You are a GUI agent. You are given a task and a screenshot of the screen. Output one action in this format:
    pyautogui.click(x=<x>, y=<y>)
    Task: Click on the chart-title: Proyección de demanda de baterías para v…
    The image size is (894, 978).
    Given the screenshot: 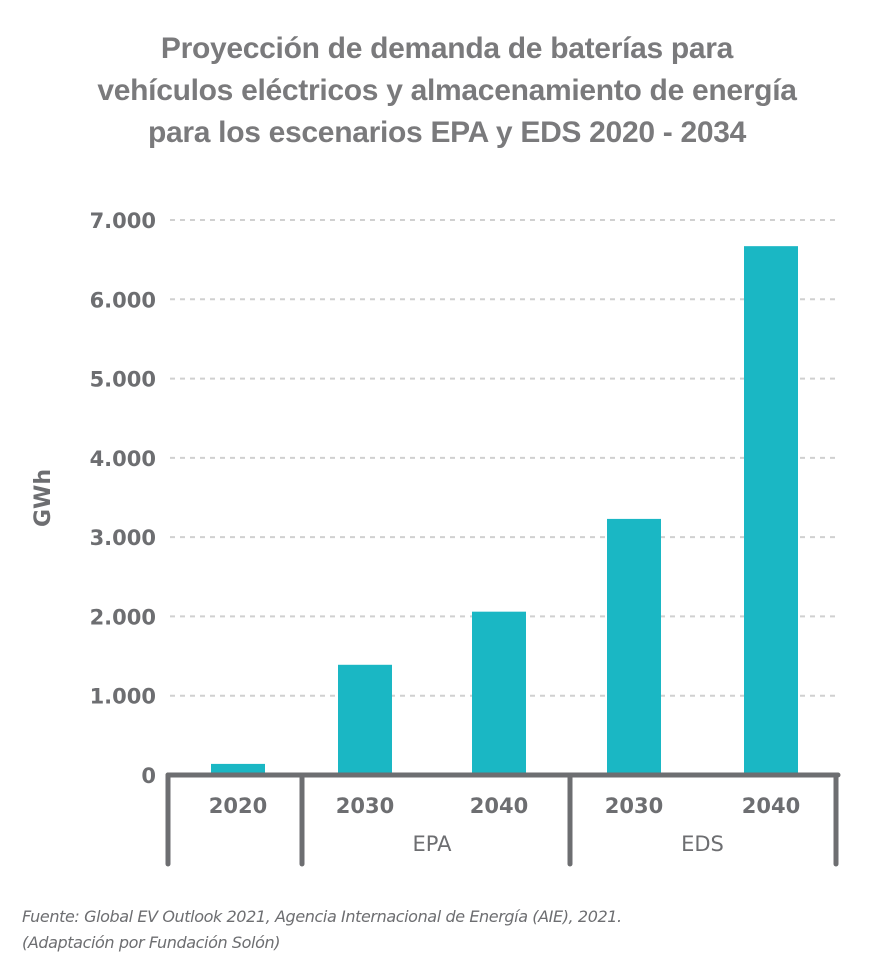 What is the action you would take?
    pyautogui.click(x=447, y=91)
    